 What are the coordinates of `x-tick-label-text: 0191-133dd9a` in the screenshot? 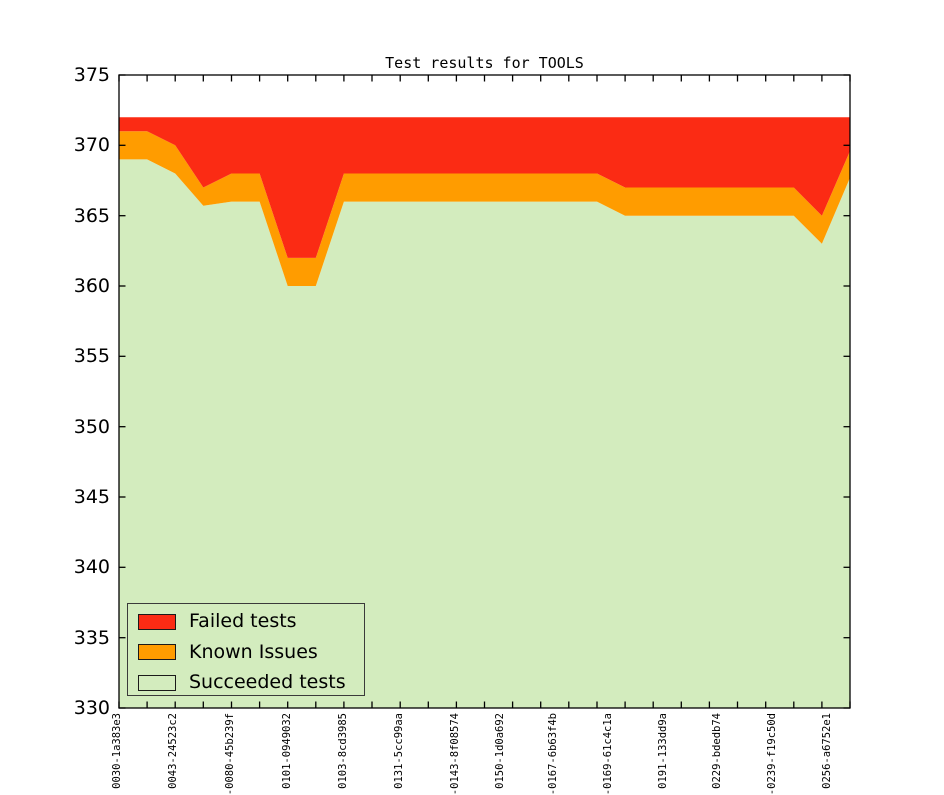 It's located at (663, 751).